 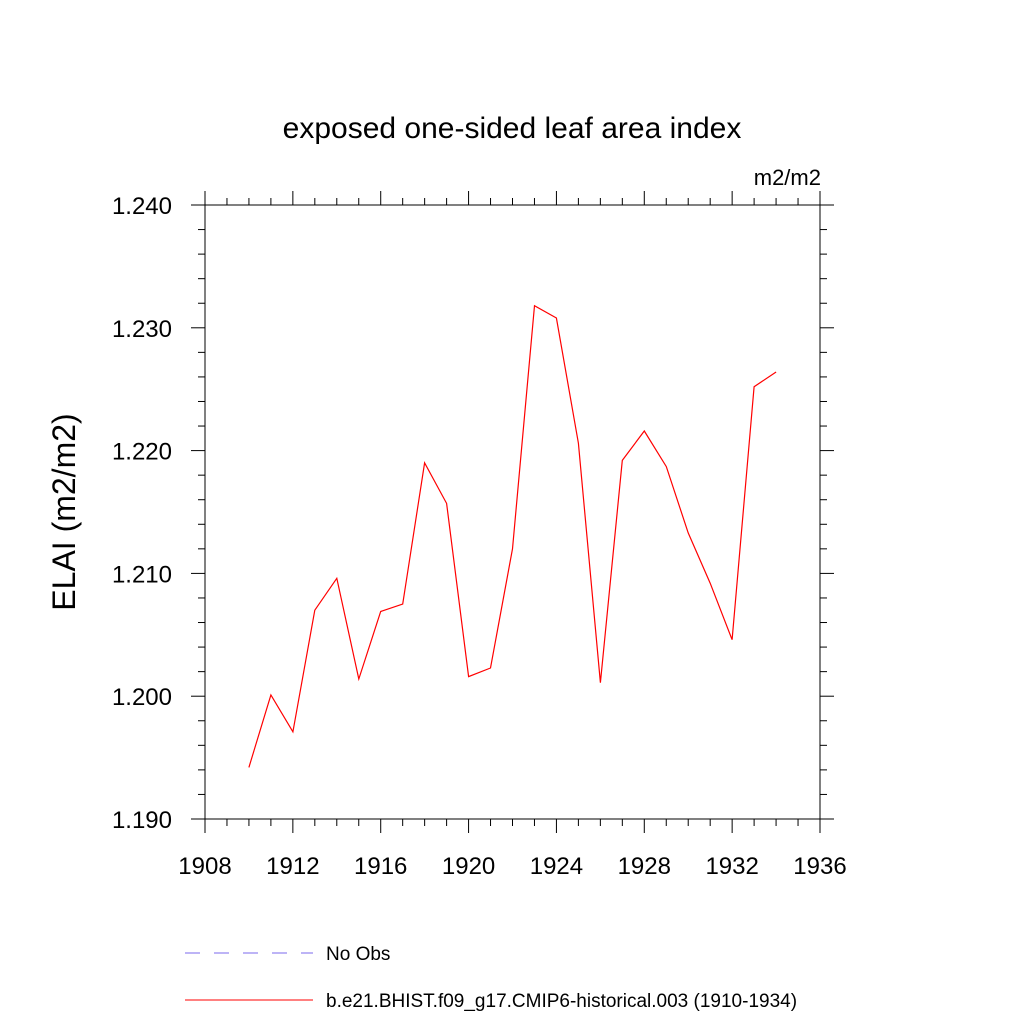 What do you see at coordinates (142, 820) in the screenshot?
I see `y-tick-label: 1.190` at bounding box center [142, 820].